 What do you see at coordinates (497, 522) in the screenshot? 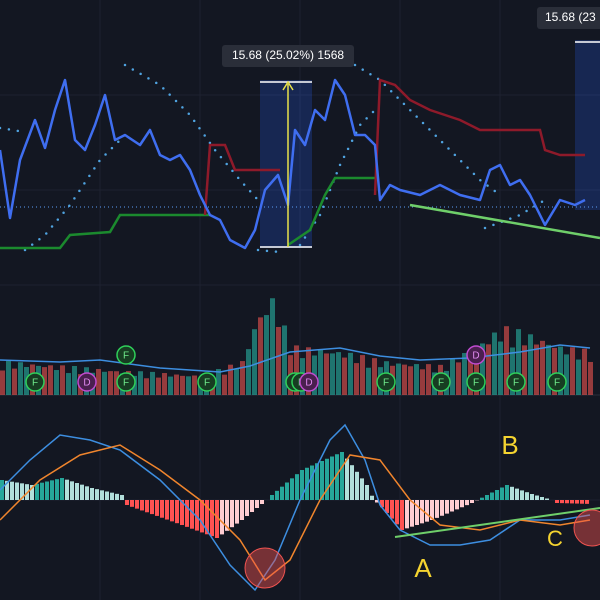
I see `trend-line` at bounding box center [497, 522].